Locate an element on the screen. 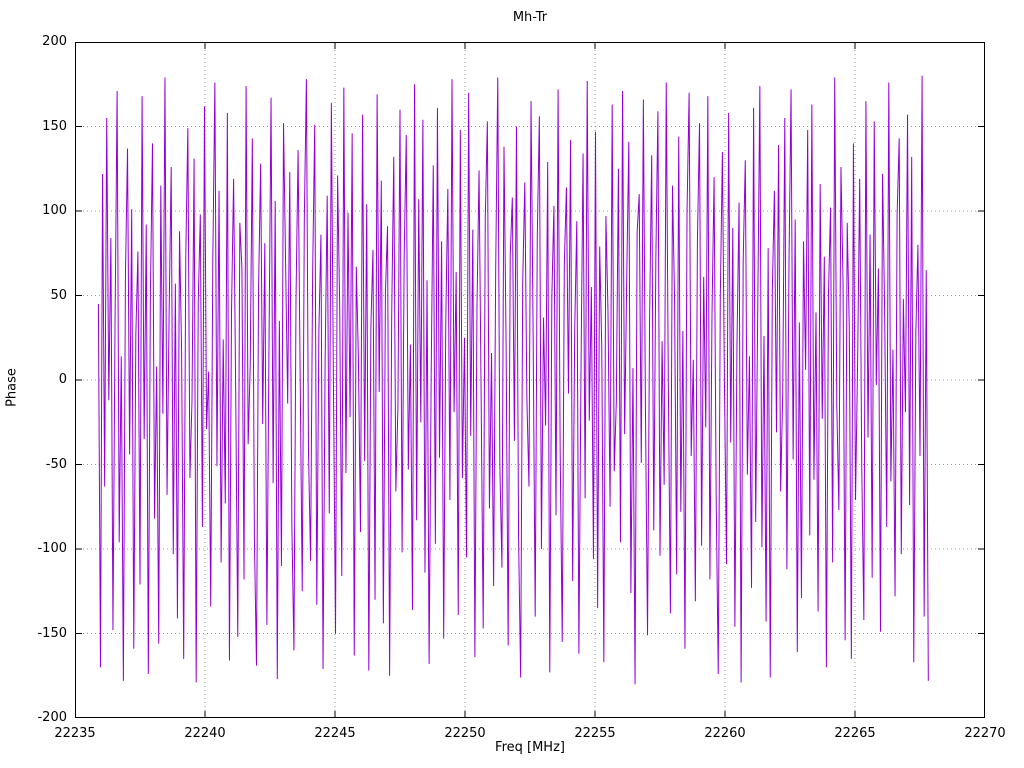 This screenshot has width=1024, height=768. y-tick-label: -150 is located at coordinates (52, 633).